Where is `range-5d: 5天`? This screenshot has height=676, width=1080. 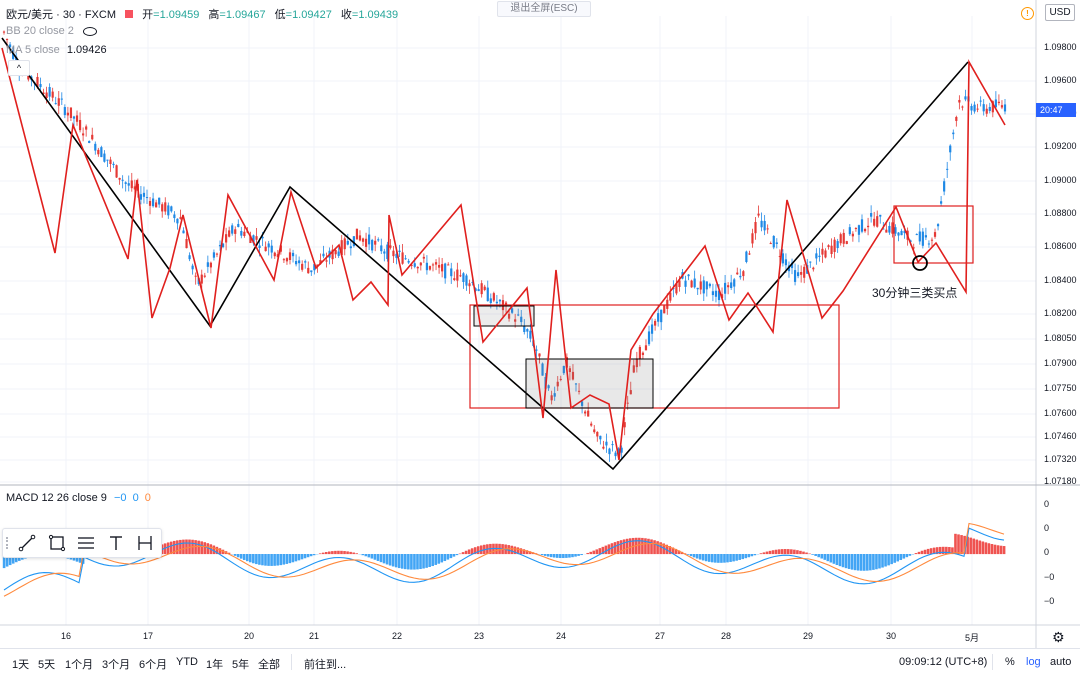
range-5d: 5天 is located at coordinates (46, 664).